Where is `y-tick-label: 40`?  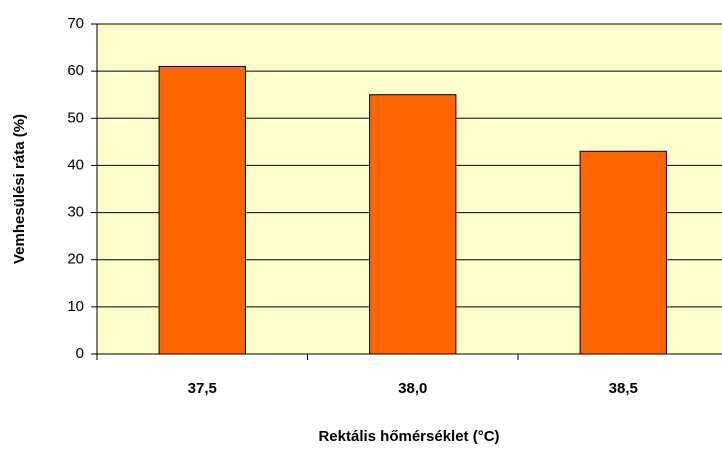
y-tick-label: 40 is located at coordinates (75, 164).